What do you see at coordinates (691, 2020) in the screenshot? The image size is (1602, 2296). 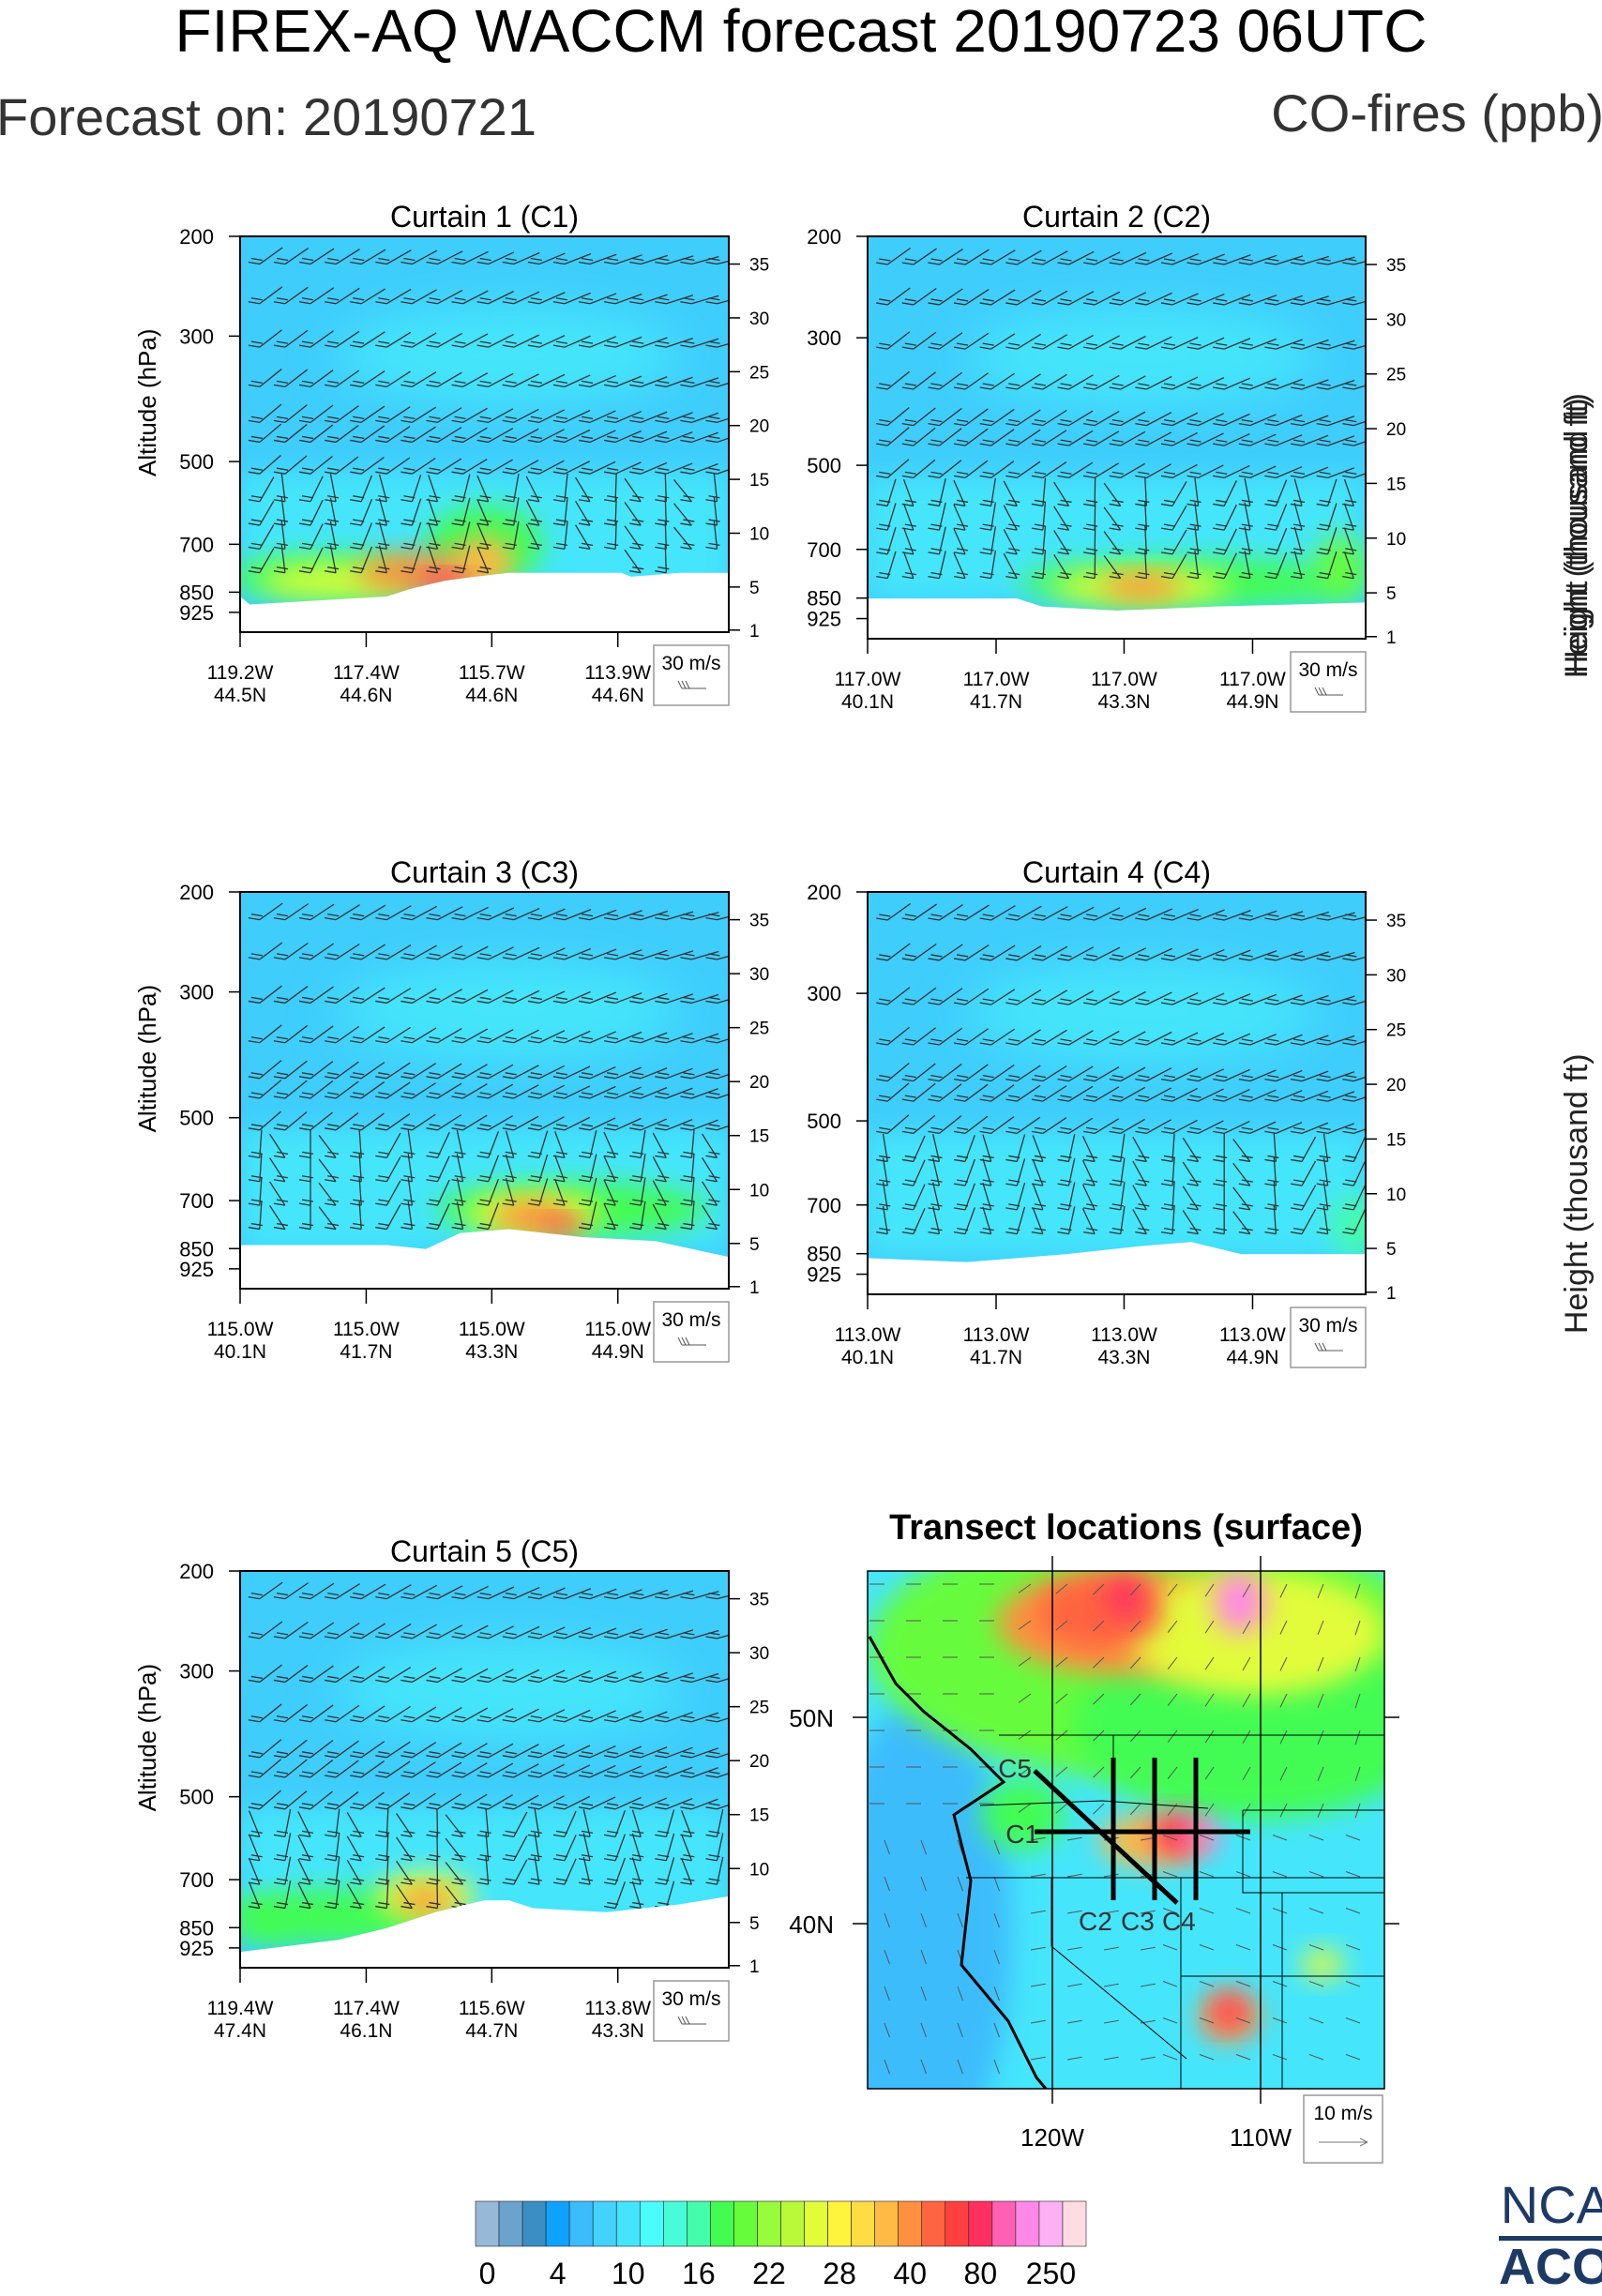 I see `wind-barb-icon` at bounding box center [691, 2020].